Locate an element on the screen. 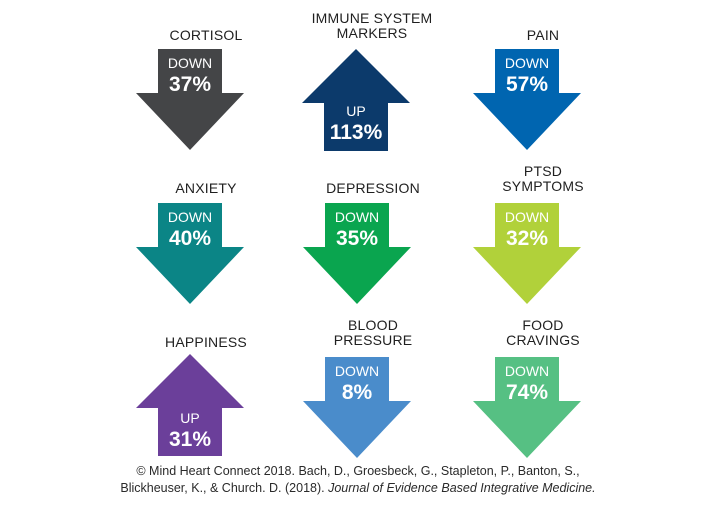  stat-happiness: HAPPINESS is located at coordinates (206, 415).